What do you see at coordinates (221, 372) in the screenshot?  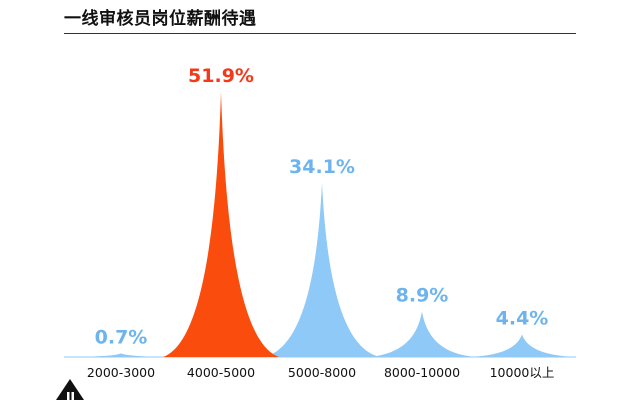 I see `category-label: 4000-5000` at bounding box center [221, 372].